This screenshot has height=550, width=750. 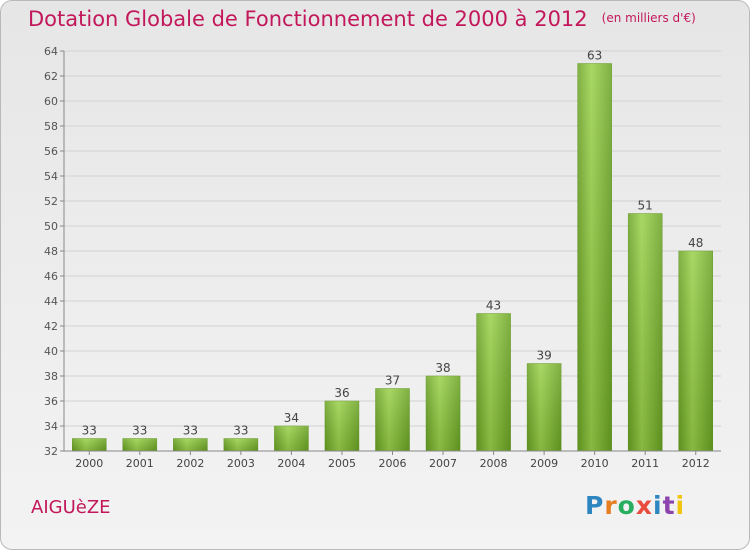 I want to click on x-tick-label: 2012, so click(x=696, y=463).